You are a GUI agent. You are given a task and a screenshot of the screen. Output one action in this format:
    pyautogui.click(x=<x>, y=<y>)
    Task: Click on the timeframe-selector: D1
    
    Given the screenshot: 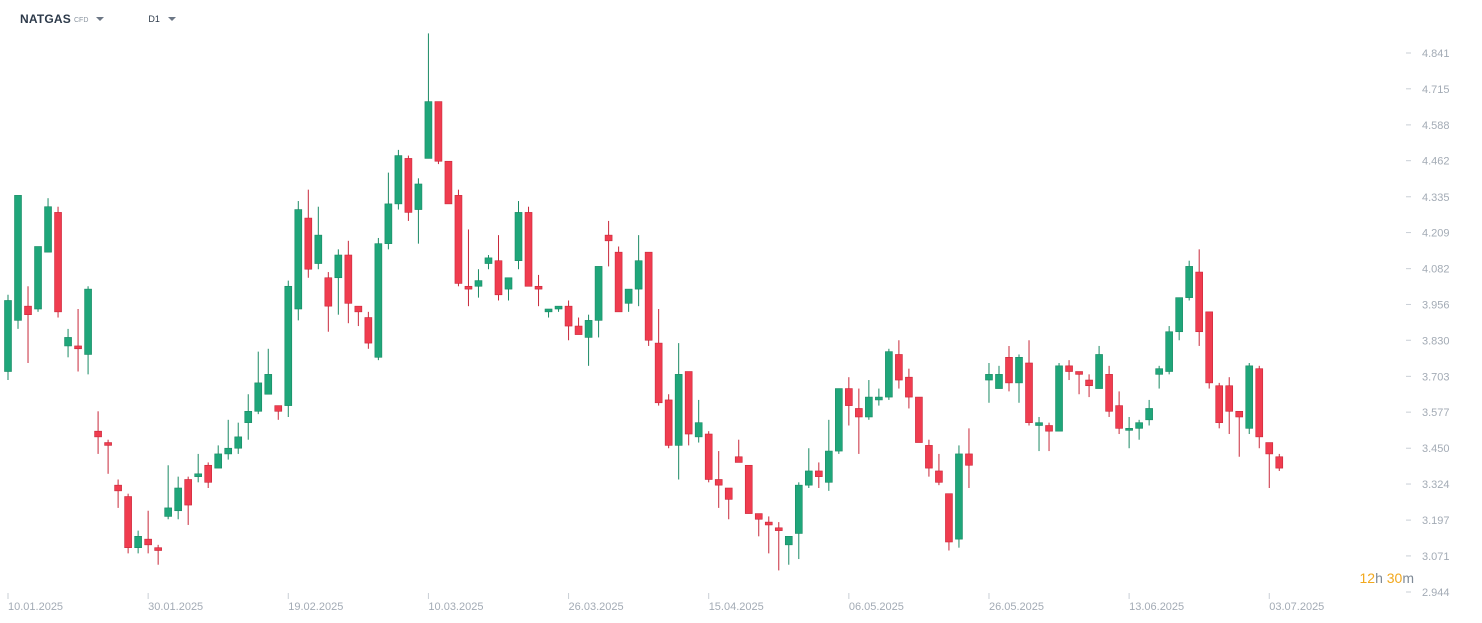 What is the action you would take?
    pyautogui.click(x=154, y=19)
    